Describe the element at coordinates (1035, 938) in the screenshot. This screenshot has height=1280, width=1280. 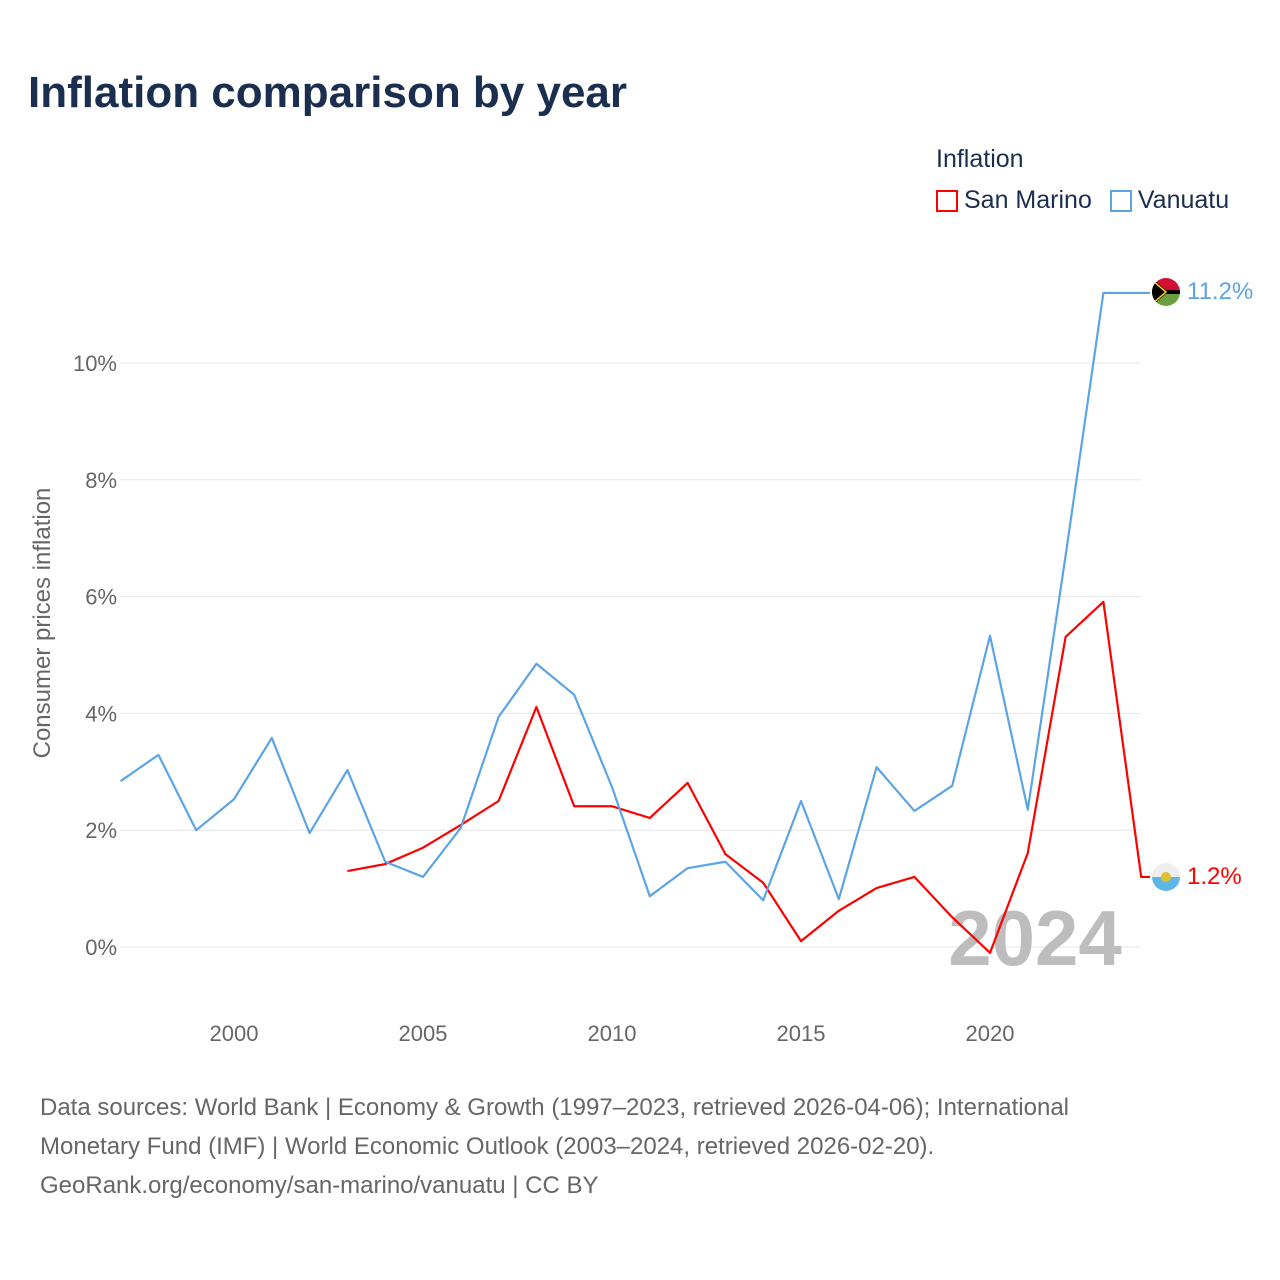
I see `year-watermark: 2024` at that location.